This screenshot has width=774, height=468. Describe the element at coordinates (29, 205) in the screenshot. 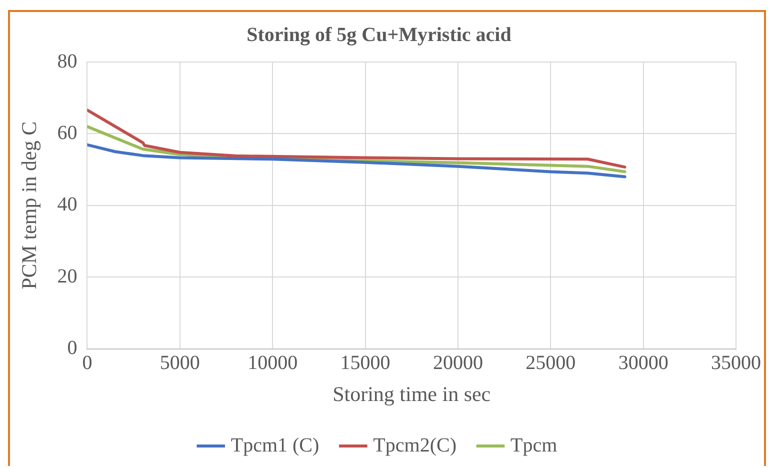

I see `y-axis-title: PCM temp in deg C` at that location.